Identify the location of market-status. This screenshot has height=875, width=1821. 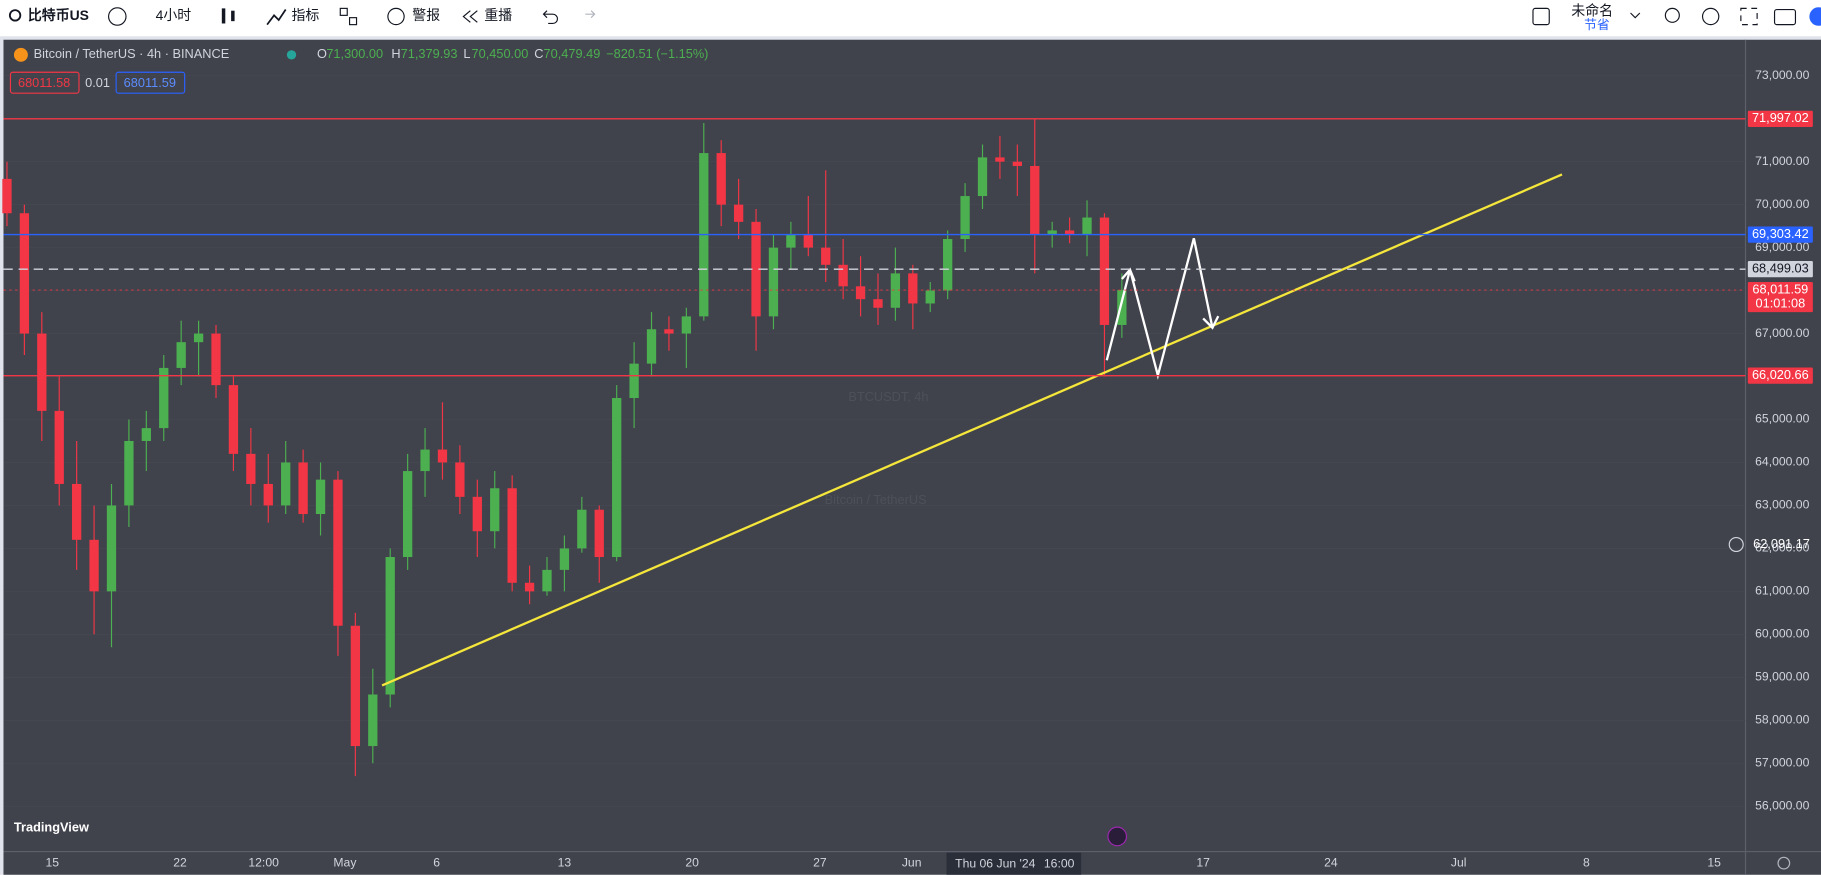
(291, 55).